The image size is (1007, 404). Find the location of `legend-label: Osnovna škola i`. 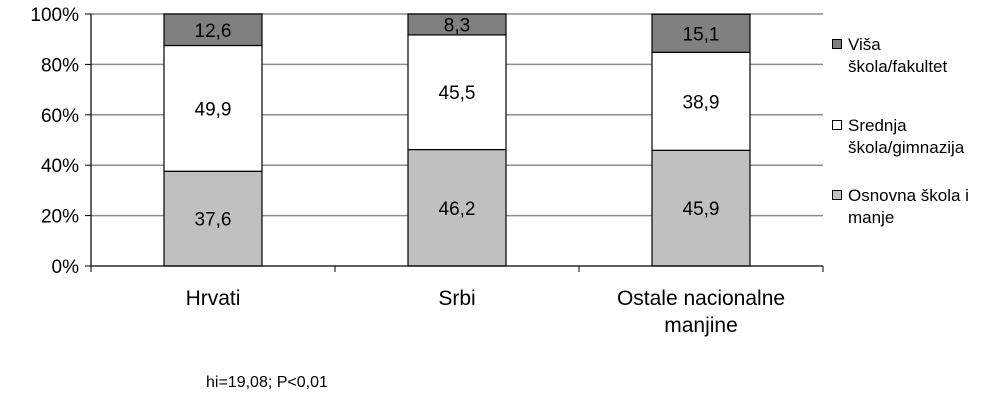

legend-label: Osnovna škola i is located at coordinates (908, 195).